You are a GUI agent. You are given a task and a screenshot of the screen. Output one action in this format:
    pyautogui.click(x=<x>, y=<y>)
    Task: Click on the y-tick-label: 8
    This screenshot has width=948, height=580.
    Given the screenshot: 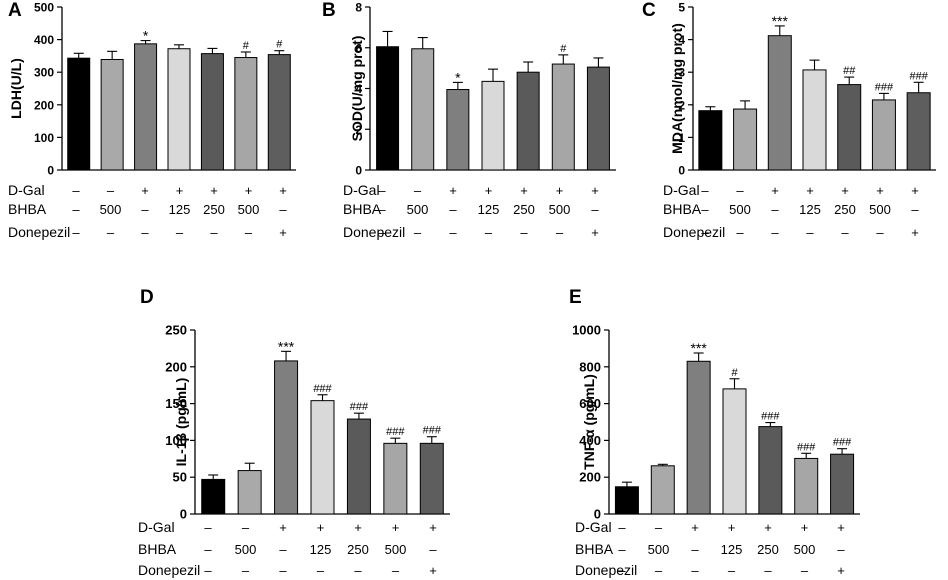 What is the action you would take?
    pyautogui.click(x=358, y=8)
    